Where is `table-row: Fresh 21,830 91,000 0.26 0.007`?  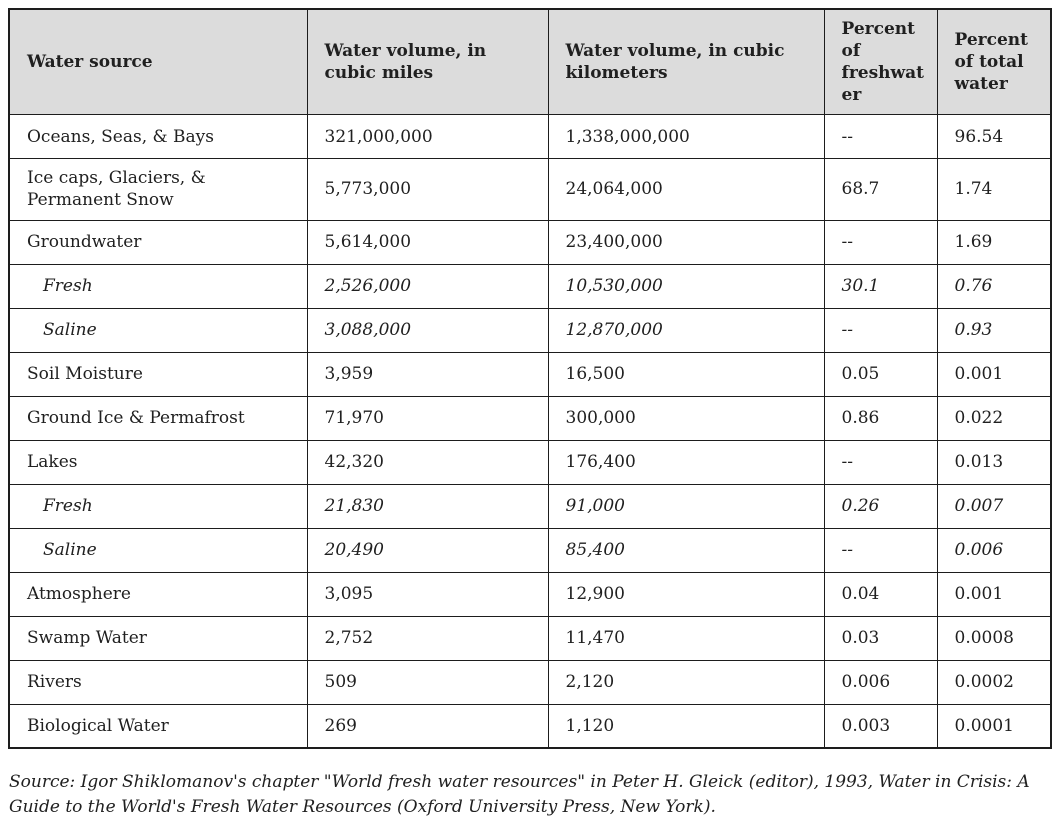
table-row: Fresh 21,830 91,000 0.26 0.007 is located at coordinates (530, 506).